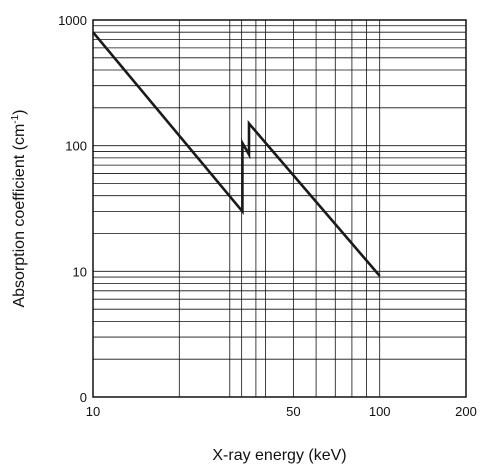 Image resolution: width=485 pixels, height=468 pixels. I want to click on x-tick-labels: 10 50 100 200, so click(281, 411).